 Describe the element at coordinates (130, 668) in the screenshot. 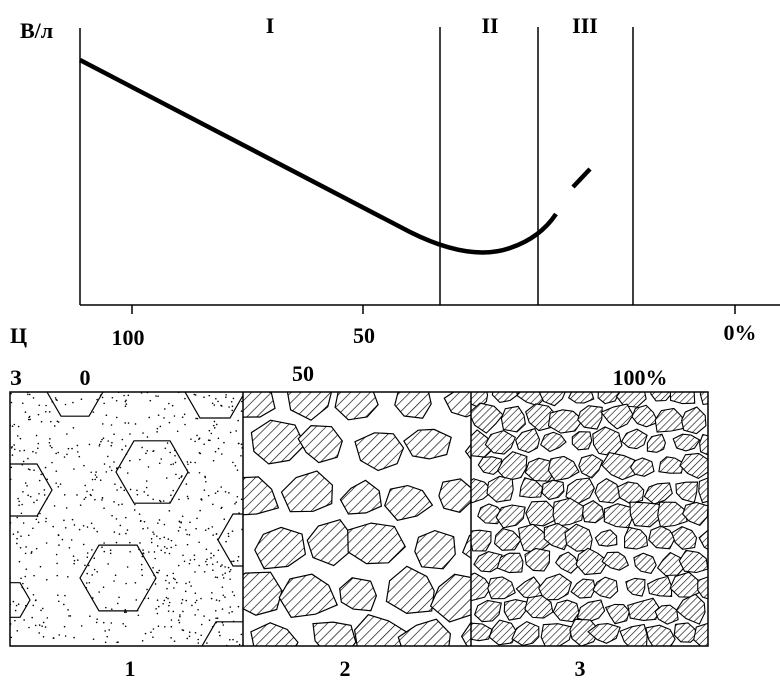

I see `panel-label: 1` at that location.